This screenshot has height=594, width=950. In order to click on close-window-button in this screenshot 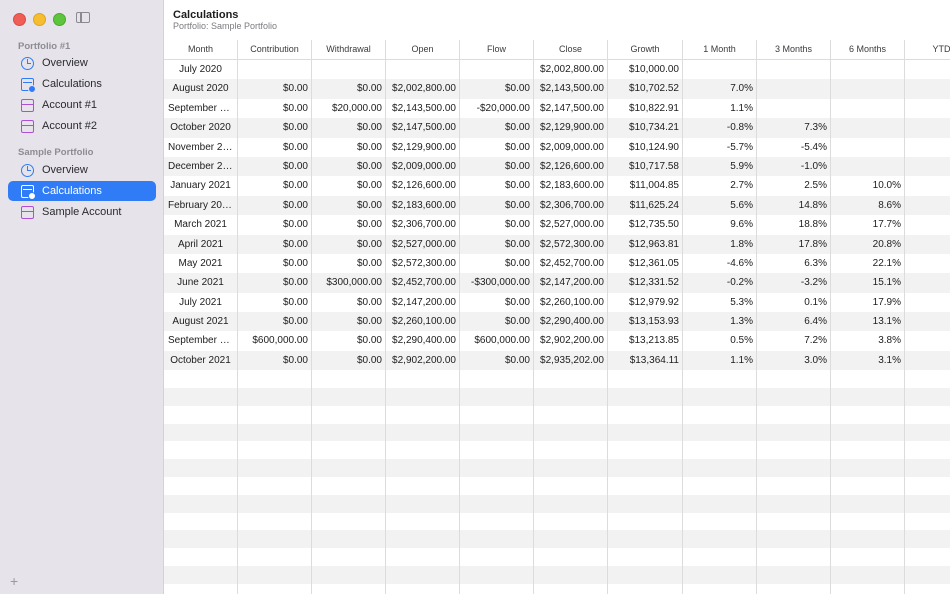, I will do `click(19, 19)`.